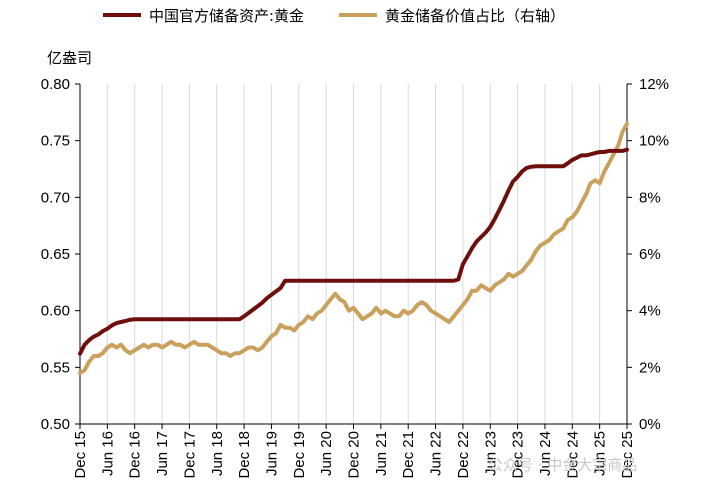 The image size is (702, 492). Describe the element at coordinates (244, 455) in the screenshot. I see `x-tick-label: Dec 18` at that location.